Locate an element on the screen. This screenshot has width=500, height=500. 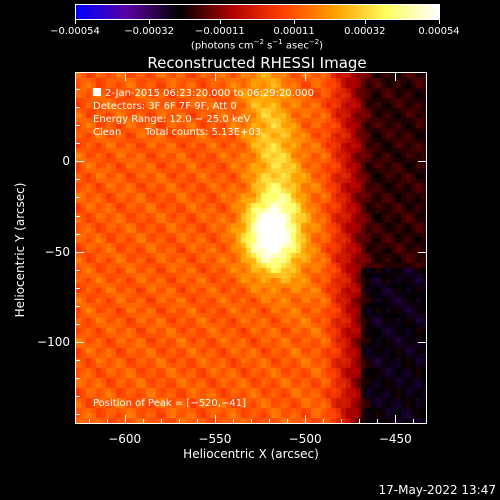
colorbar-tick-label: 0.00011 is located at coordinates (294, 31).